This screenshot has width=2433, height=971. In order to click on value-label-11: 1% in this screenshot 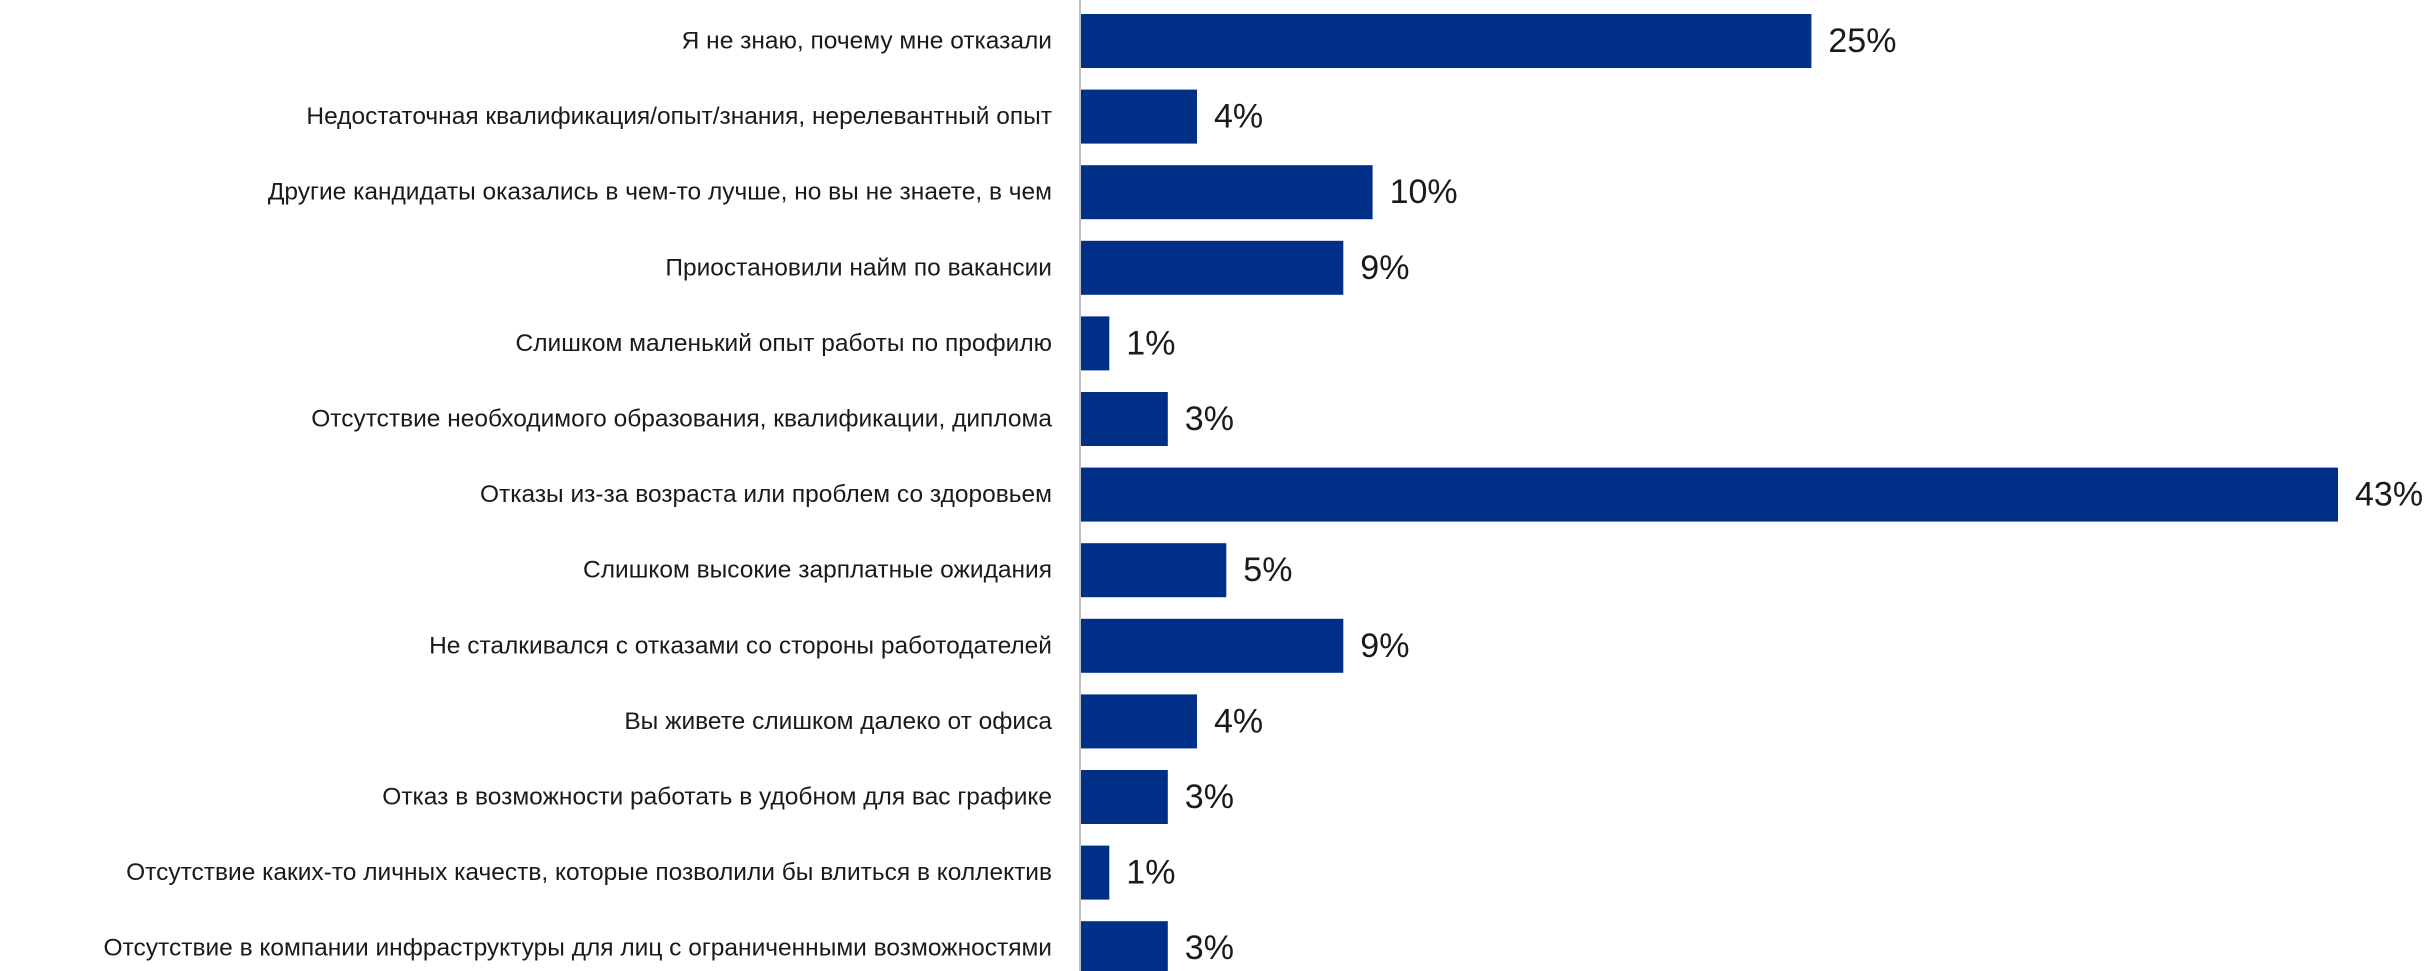, I will do `click(1150, 873)`.